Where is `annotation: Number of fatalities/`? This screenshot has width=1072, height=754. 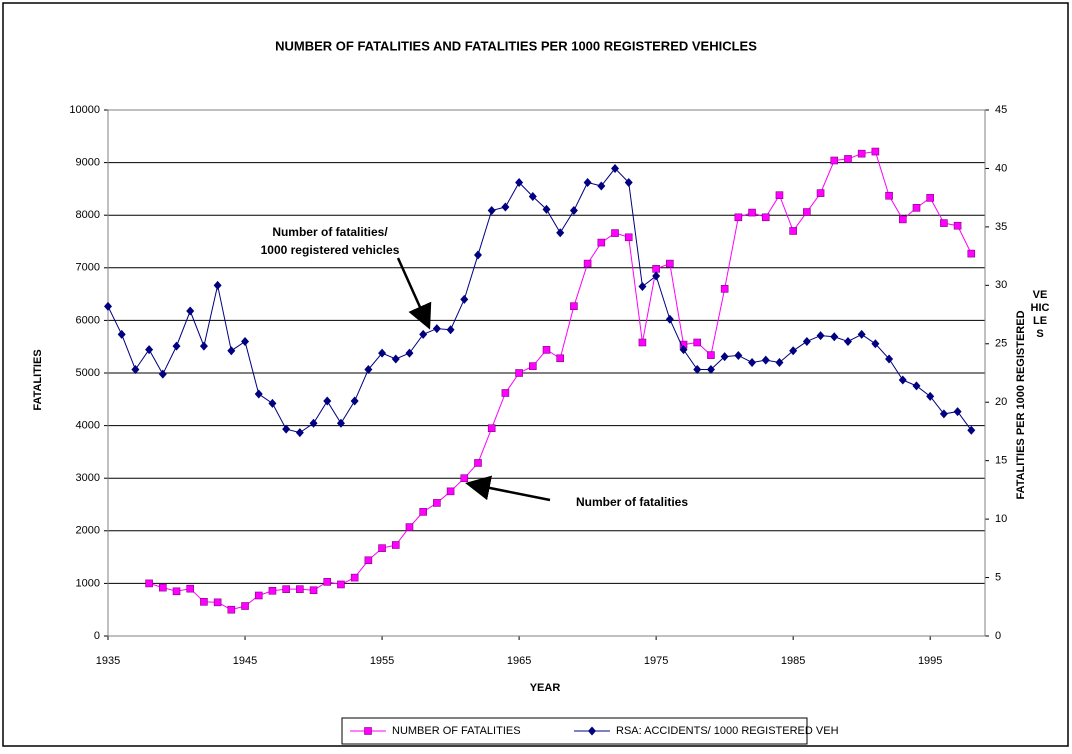
annotation: Number of fatalities/ is located at coordinates (330, 232).